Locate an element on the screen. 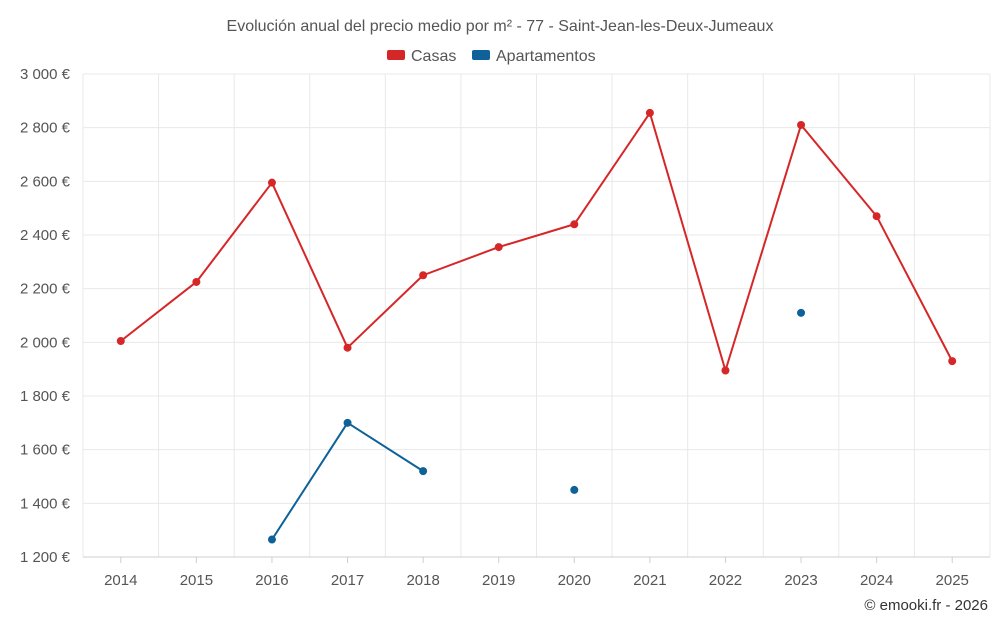 This screenshot has width=1000, height=625. y-tick-label: 1 200 € is located at coordinates (45, 557).